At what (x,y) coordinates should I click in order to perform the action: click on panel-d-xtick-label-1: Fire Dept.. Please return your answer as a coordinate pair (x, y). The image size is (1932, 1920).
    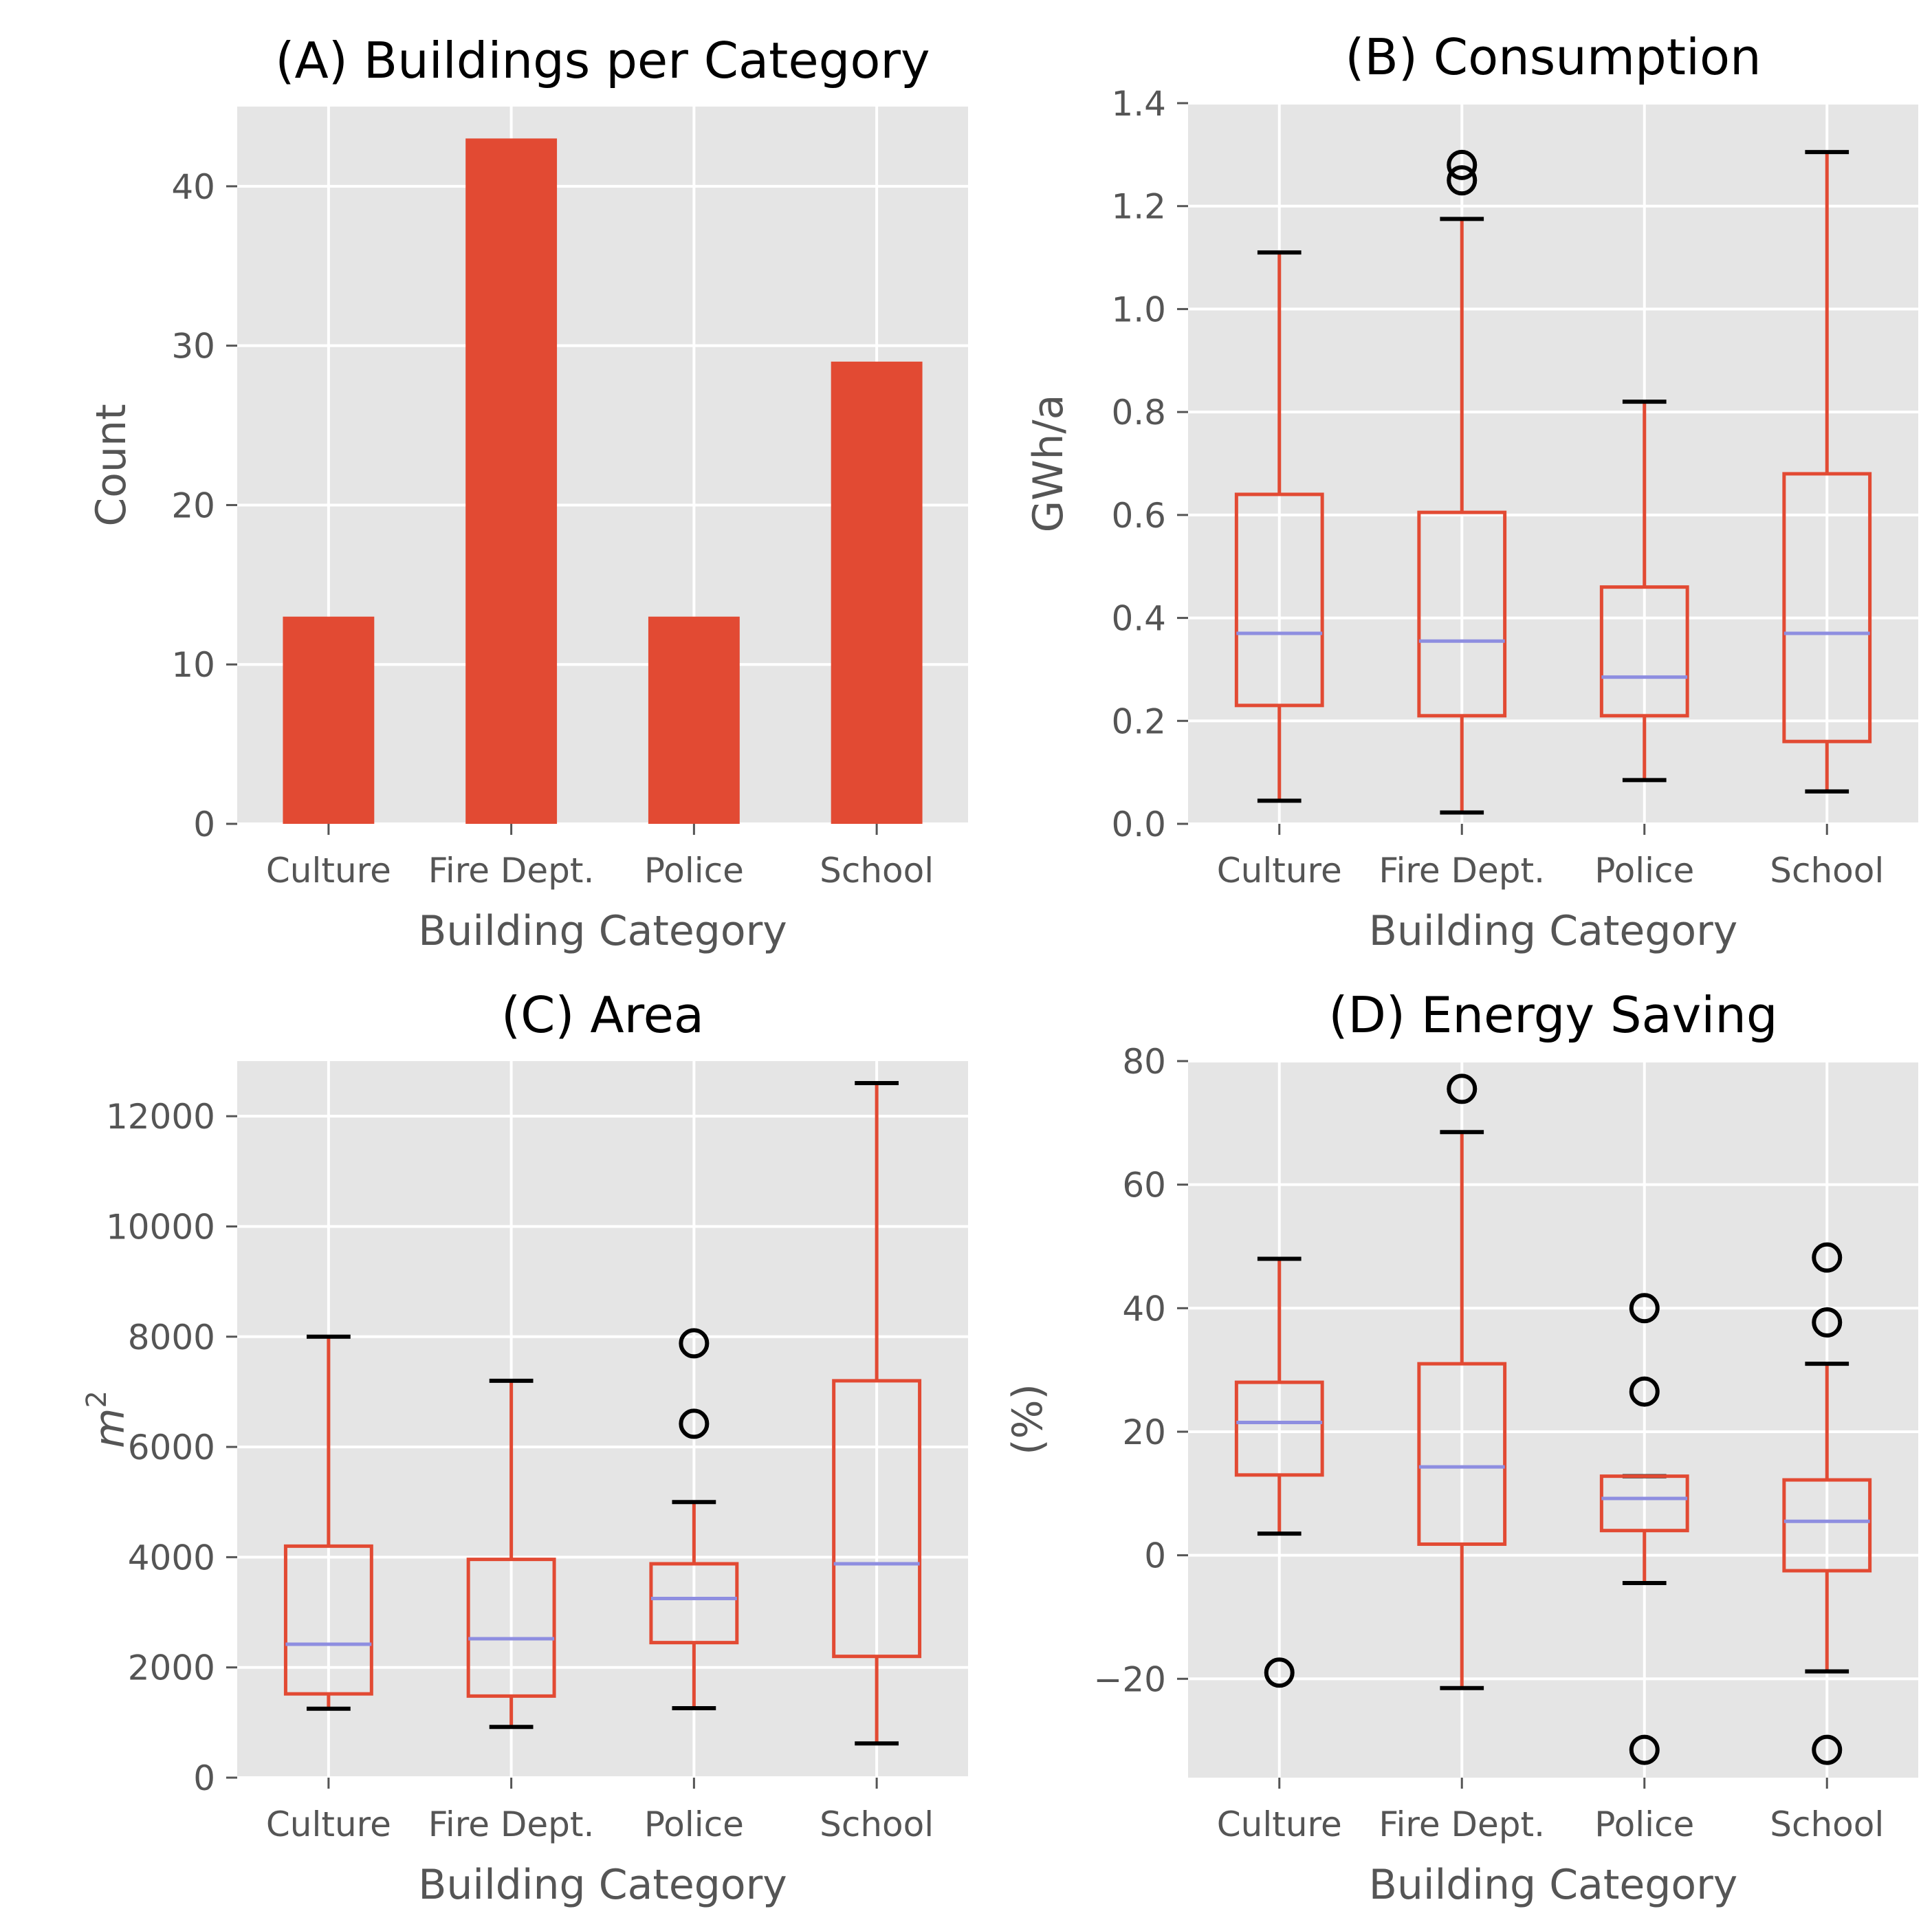
    Looking at the image, I should click on (1462, 1824).